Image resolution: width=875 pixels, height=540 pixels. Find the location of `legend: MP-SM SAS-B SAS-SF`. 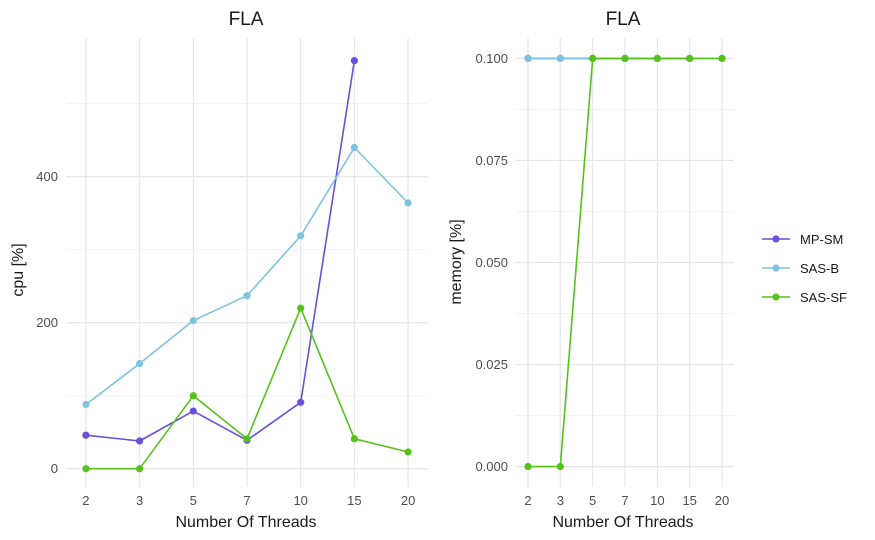

legend: MP-SM SAS-B SAS-SF is located at coordinates (804, 268).